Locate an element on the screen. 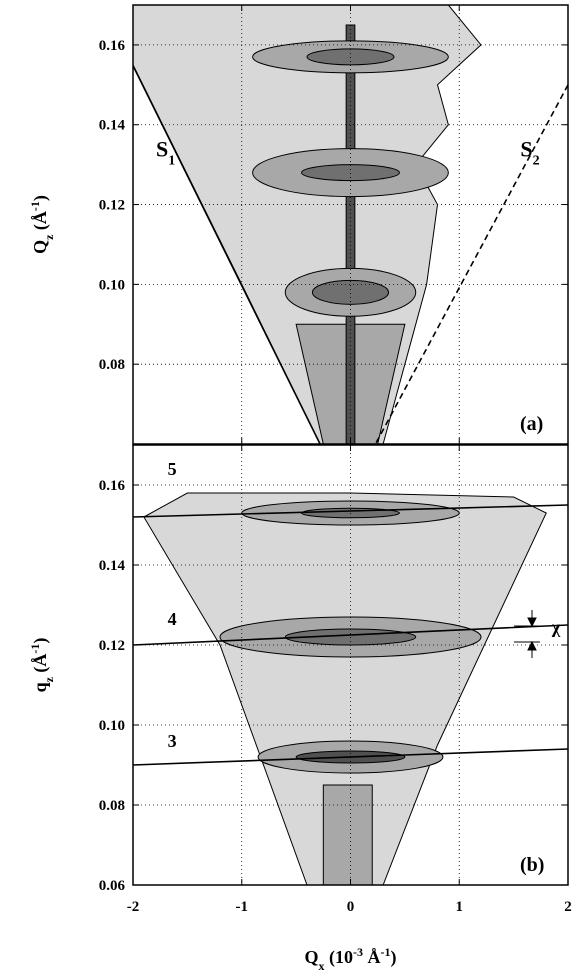 The image size is (581, 980). annotation-text: 4 is located at coordinates (172, 619).